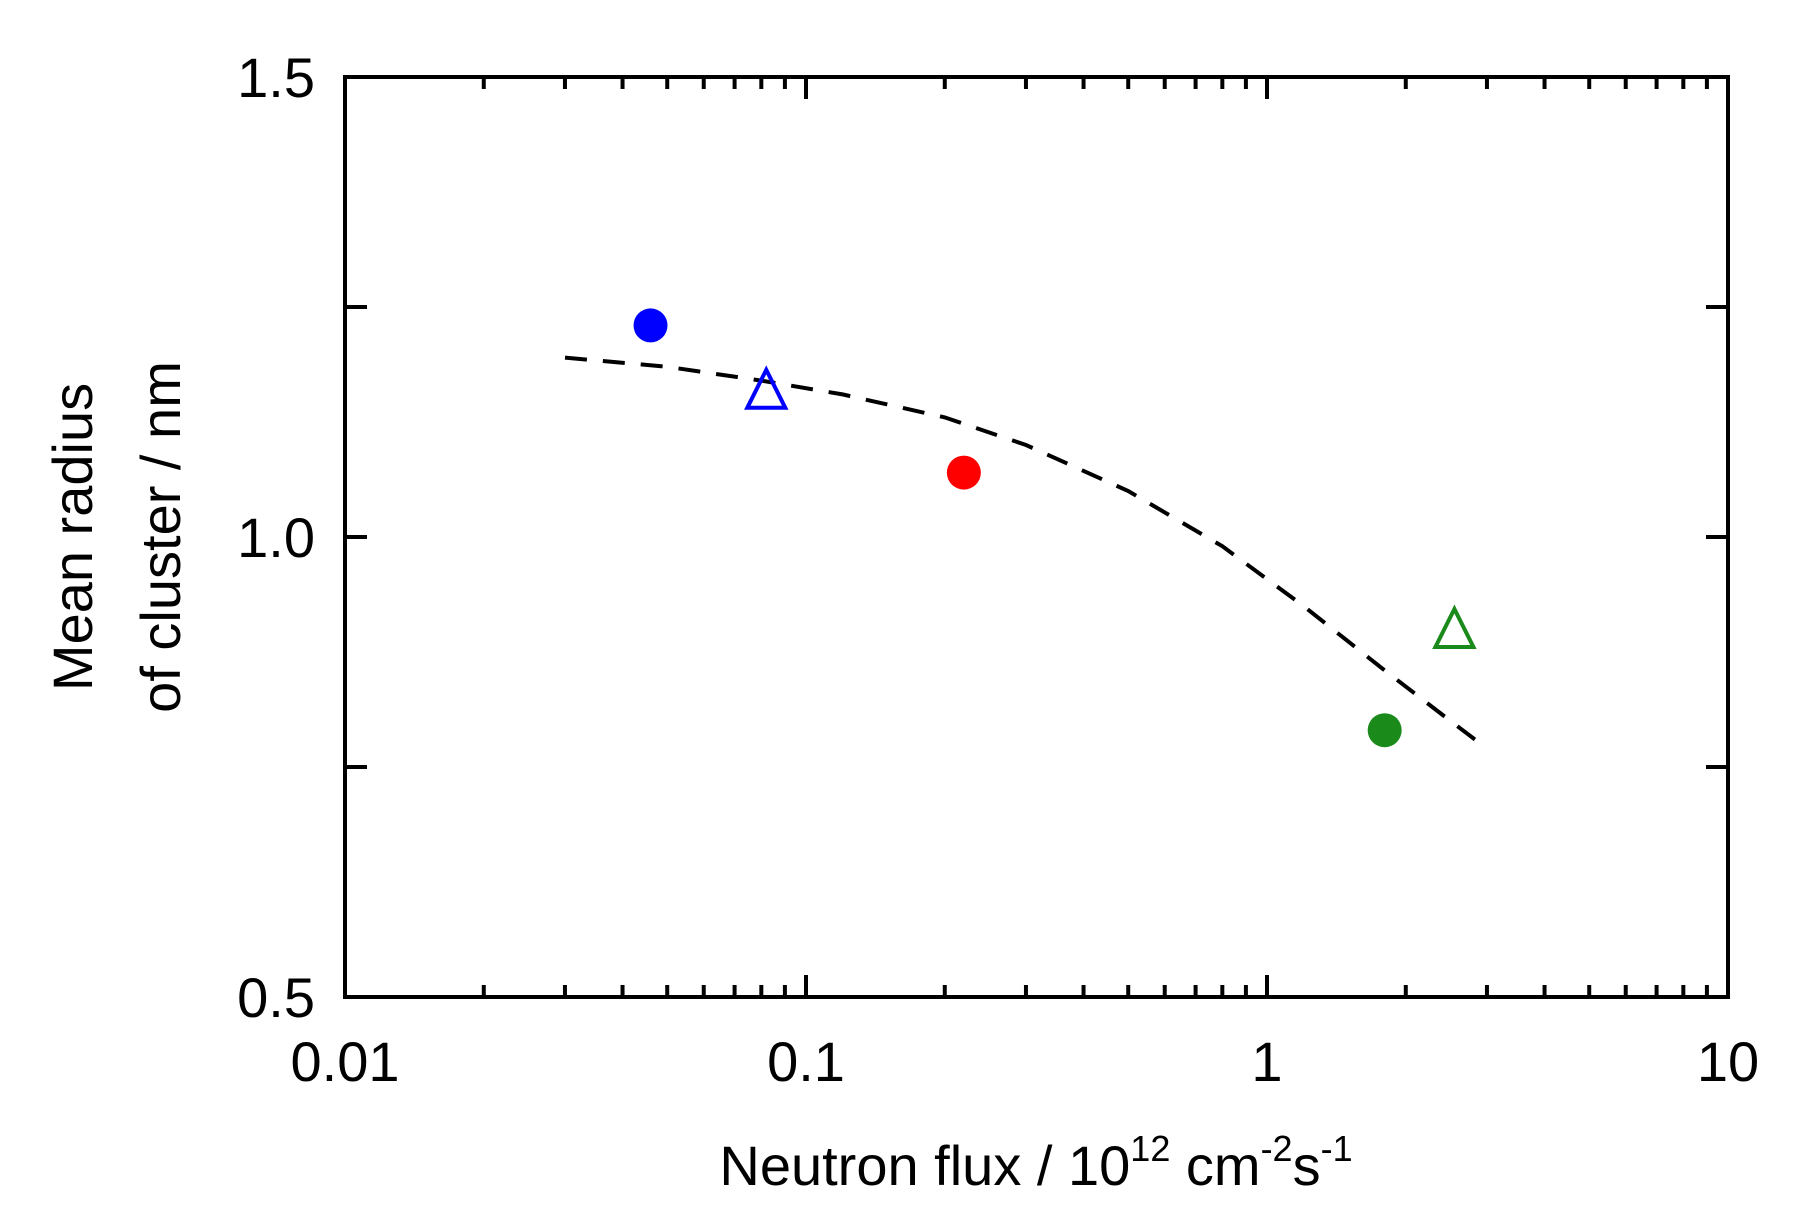 This screenshot has width=1794, height=1227. I want to click on x-tick-label: 1, so click(1266, 1061).